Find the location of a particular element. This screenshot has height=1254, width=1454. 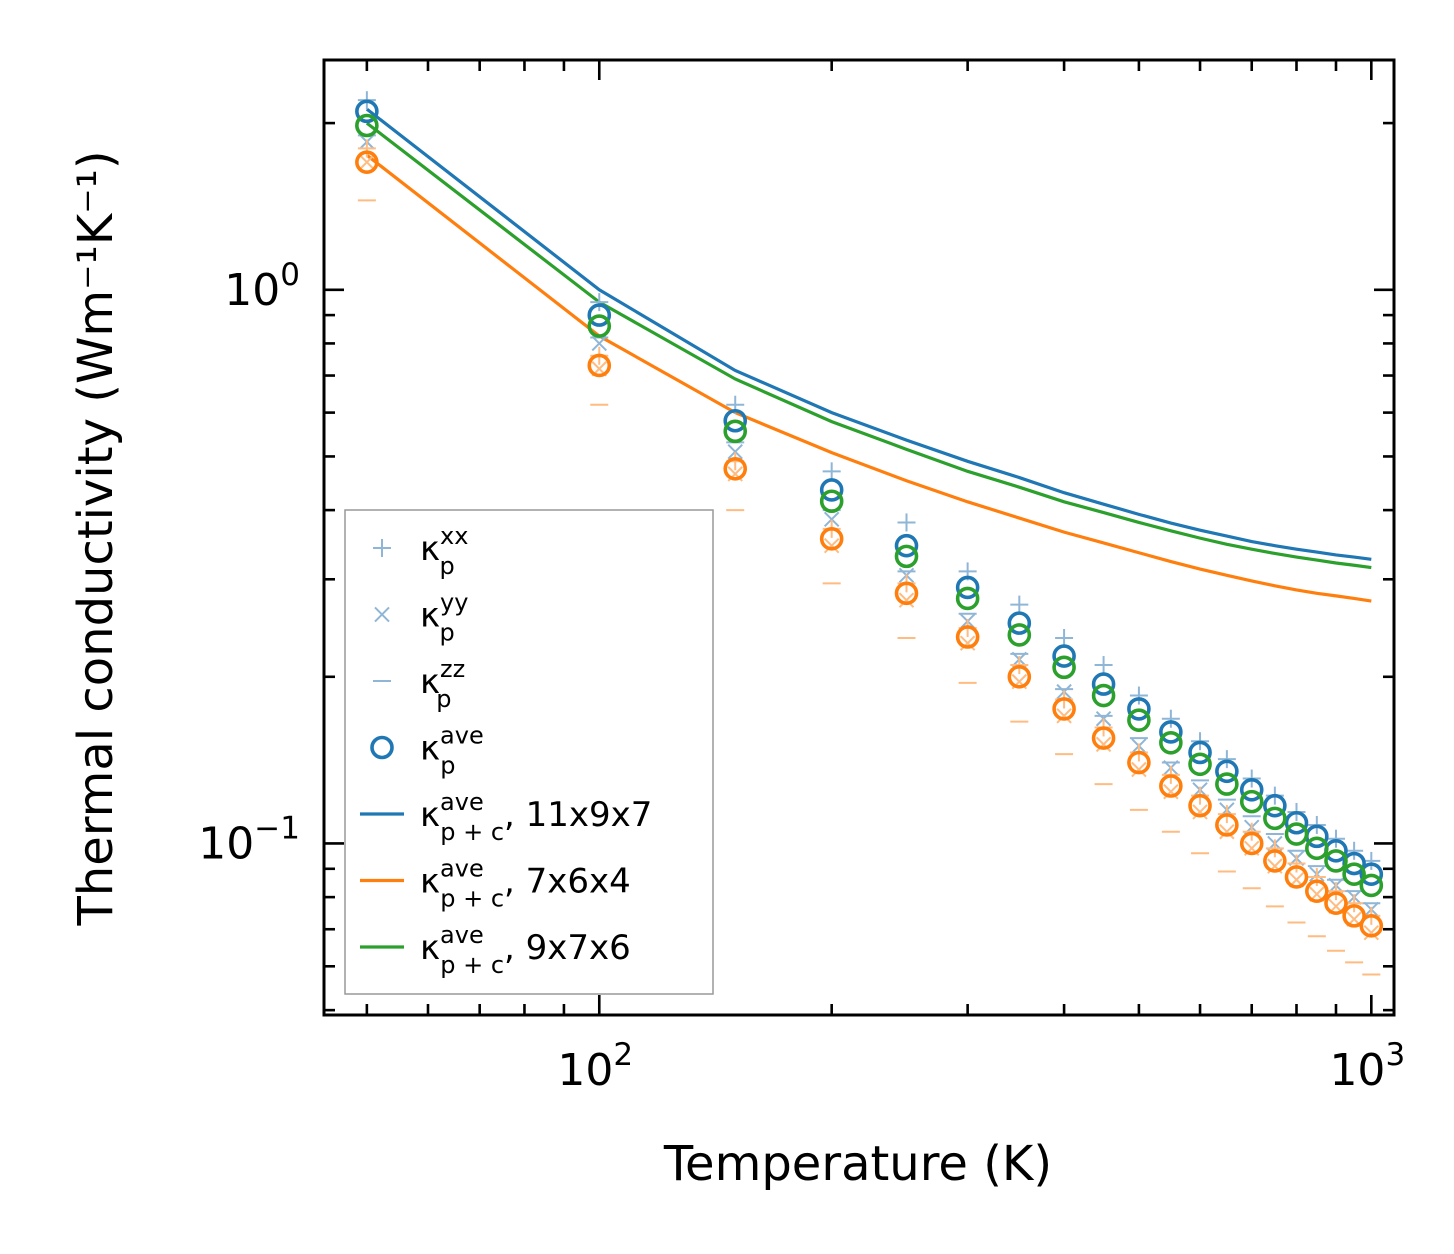

legend-entry: κave p + c, 7x6x4 is located at coordinates (495, 884).